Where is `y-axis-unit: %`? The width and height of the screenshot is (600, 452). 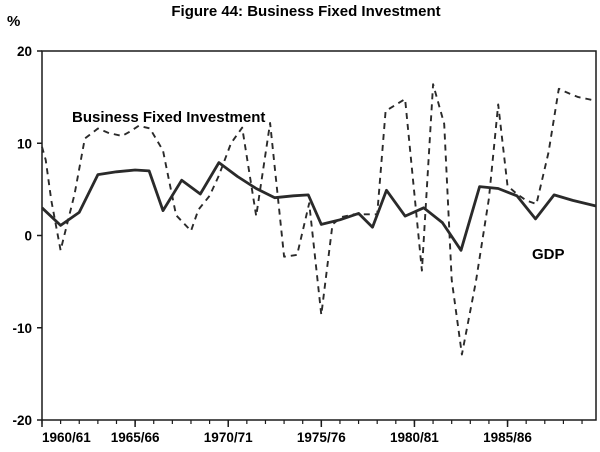
y-axis-unit: % is located at coordinates (13, 21).